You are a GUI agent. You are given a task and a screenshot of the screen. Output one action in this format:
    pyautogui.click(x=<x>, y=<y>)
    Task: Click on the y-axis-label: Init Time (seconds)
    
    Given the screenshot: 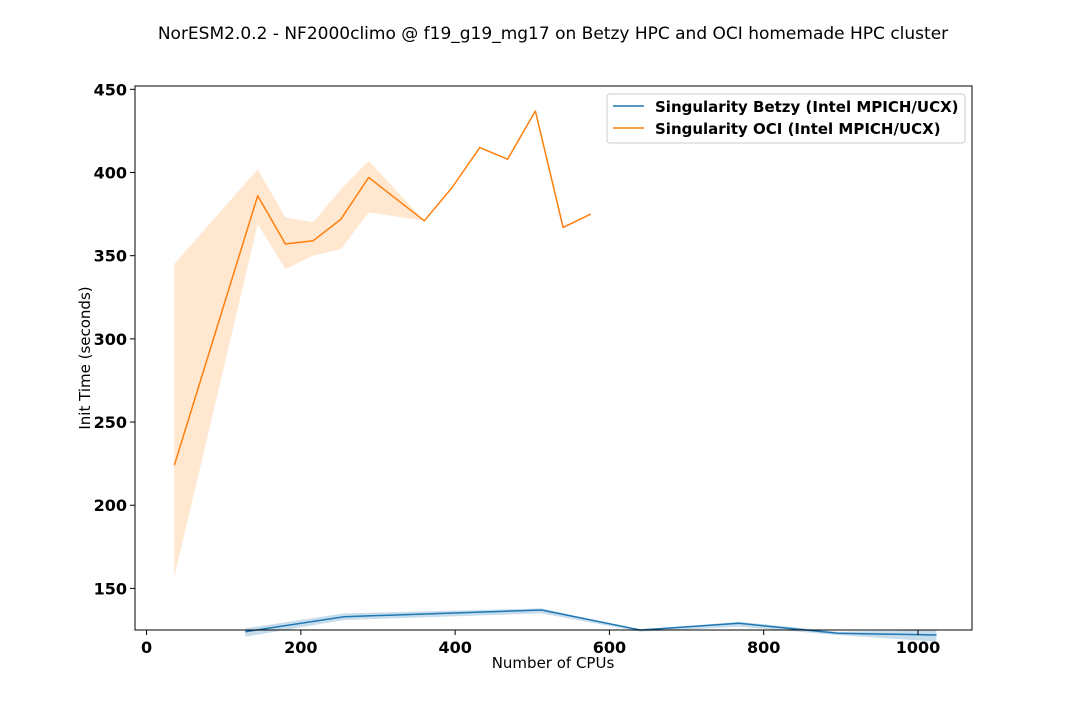 What is the action you would take?
    pyautogui.click(x=85, y=357)
    